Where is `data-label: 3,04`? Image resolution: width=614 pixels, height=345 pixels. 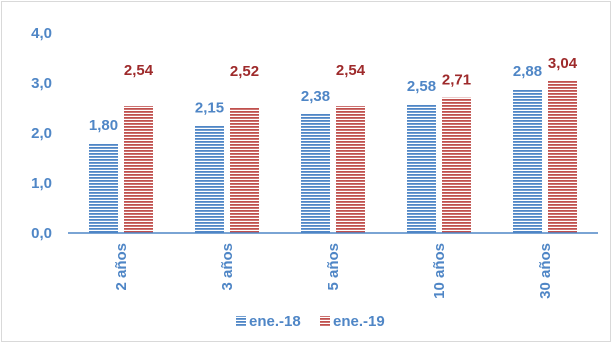 data-label: 3,04 is located at coordinates (563, 63).